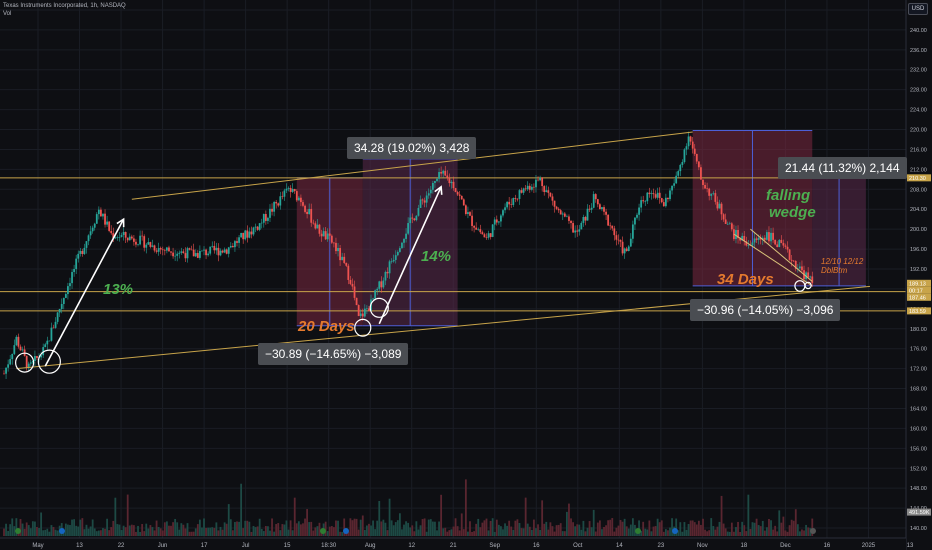 This screenshot has height=550, width=932. I want to click on price-axis-panel, so click(919, 275).